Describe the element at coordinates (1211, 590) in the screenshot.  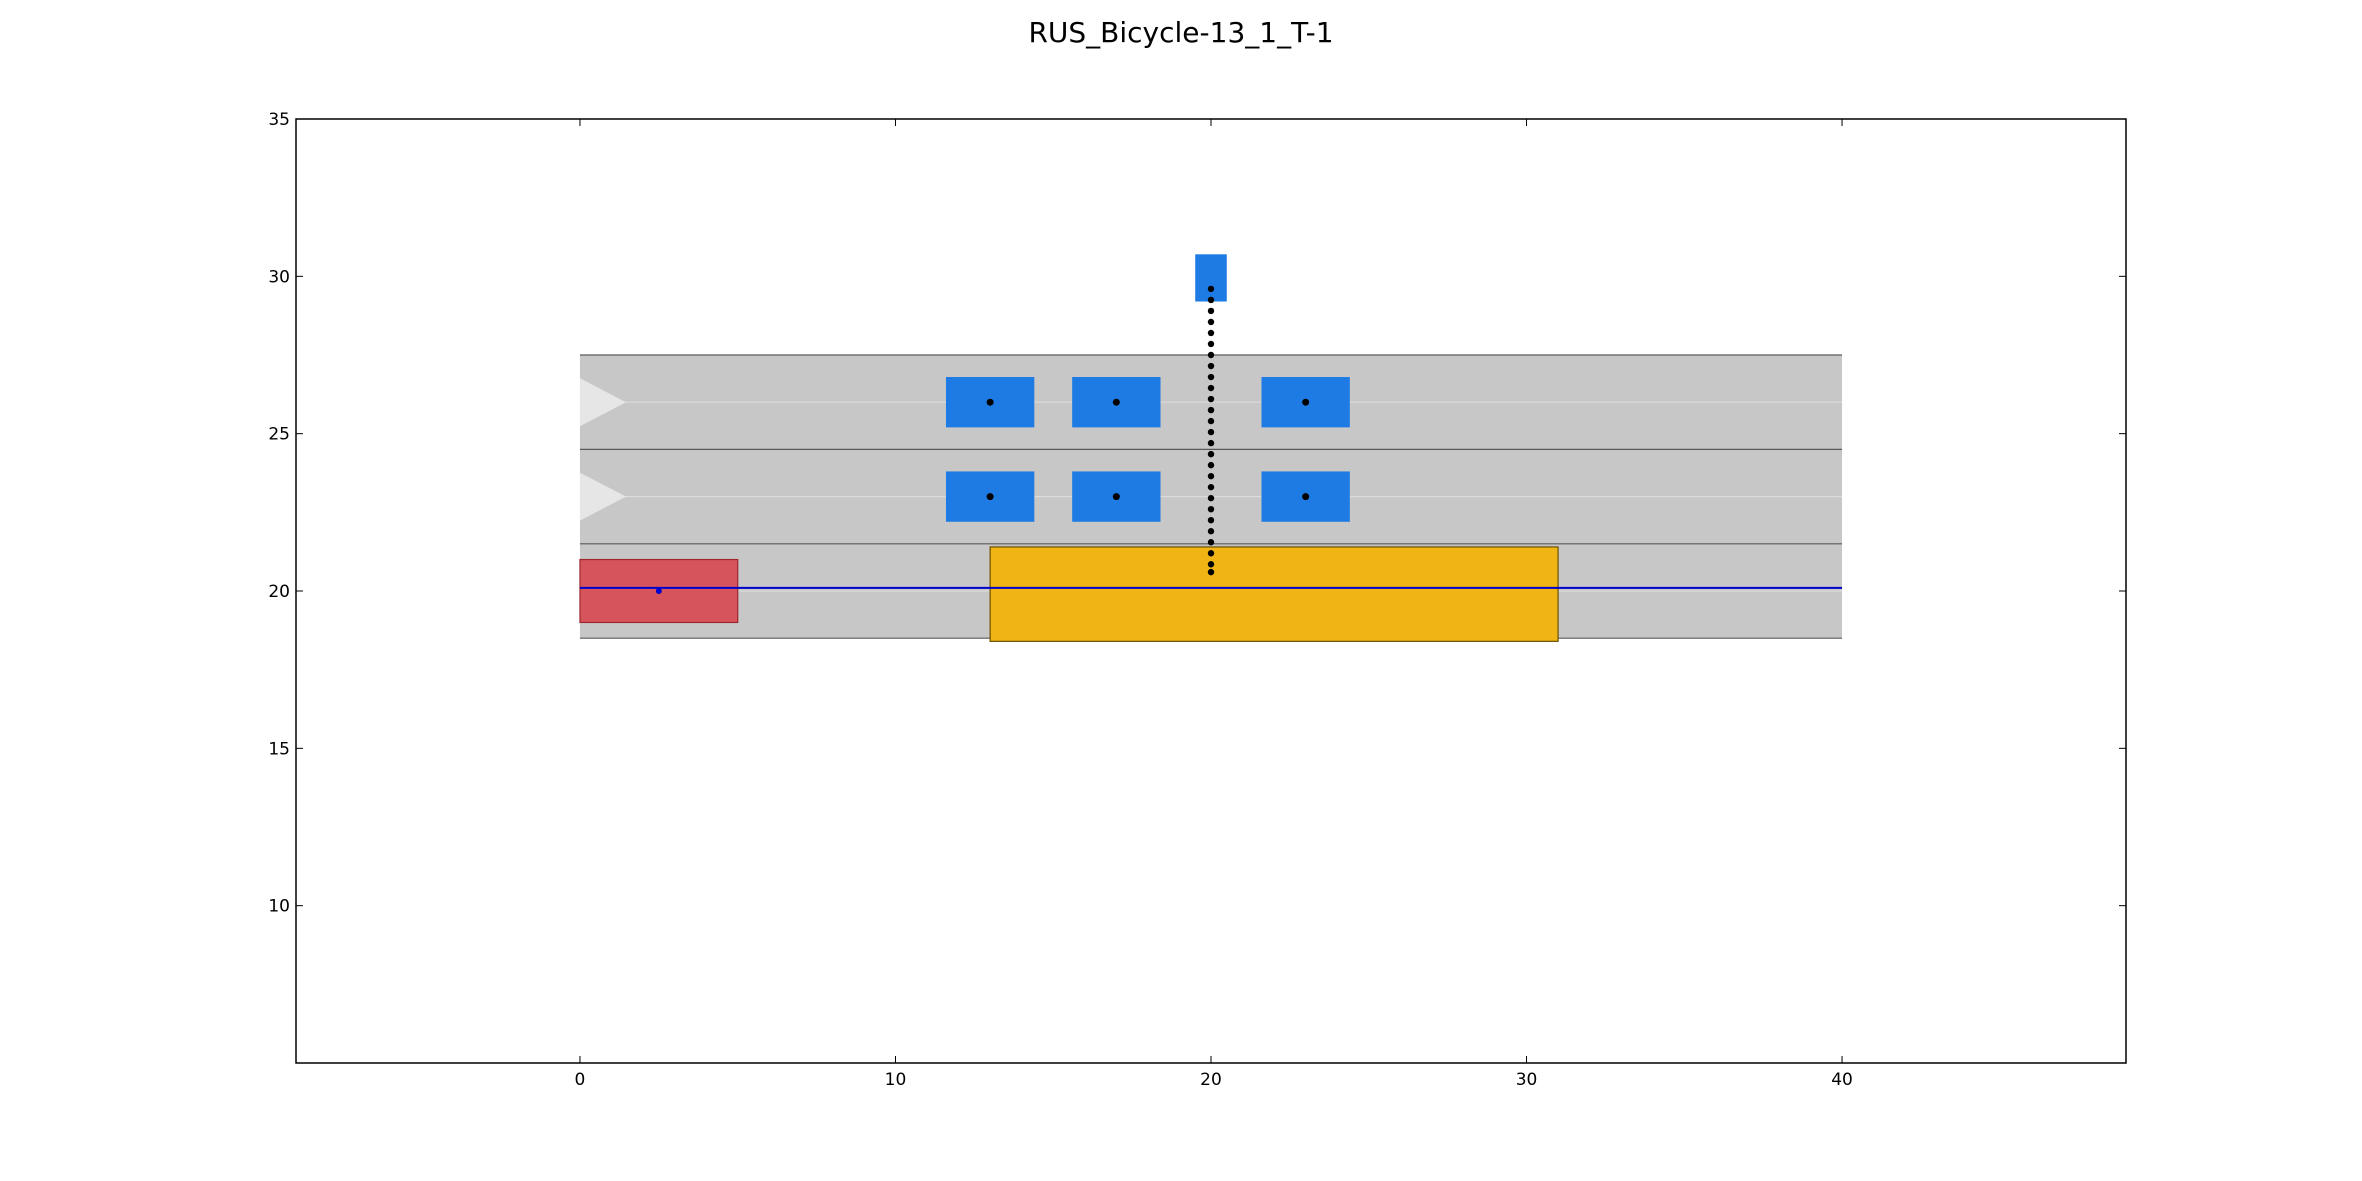
I see `route-group` at that location.